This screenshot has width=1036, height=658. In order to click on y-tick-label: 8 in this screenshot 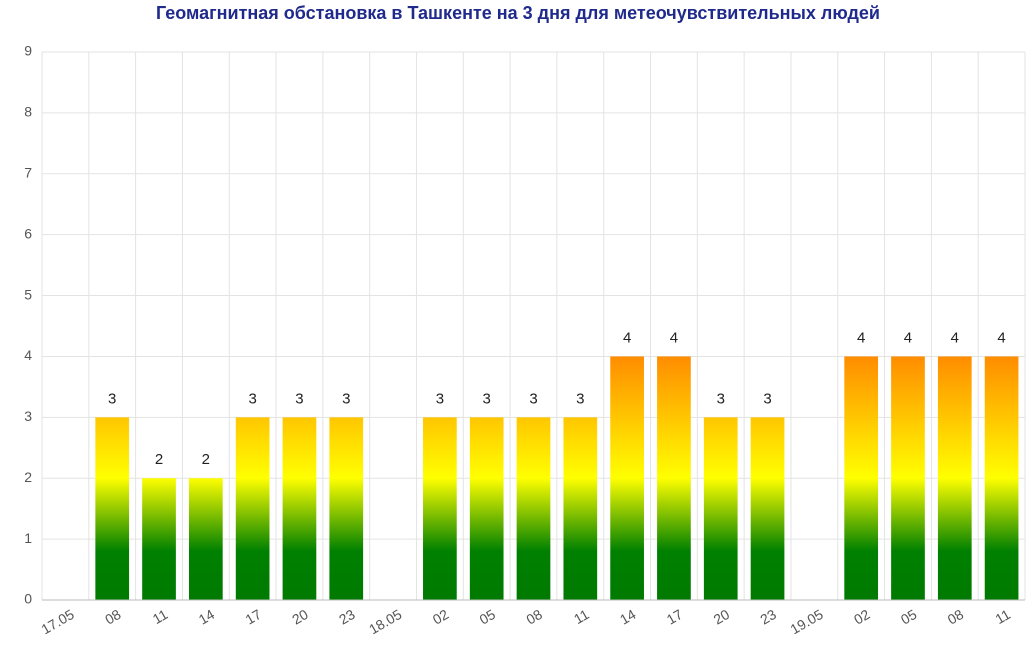, I will do `click(28, 112)`.